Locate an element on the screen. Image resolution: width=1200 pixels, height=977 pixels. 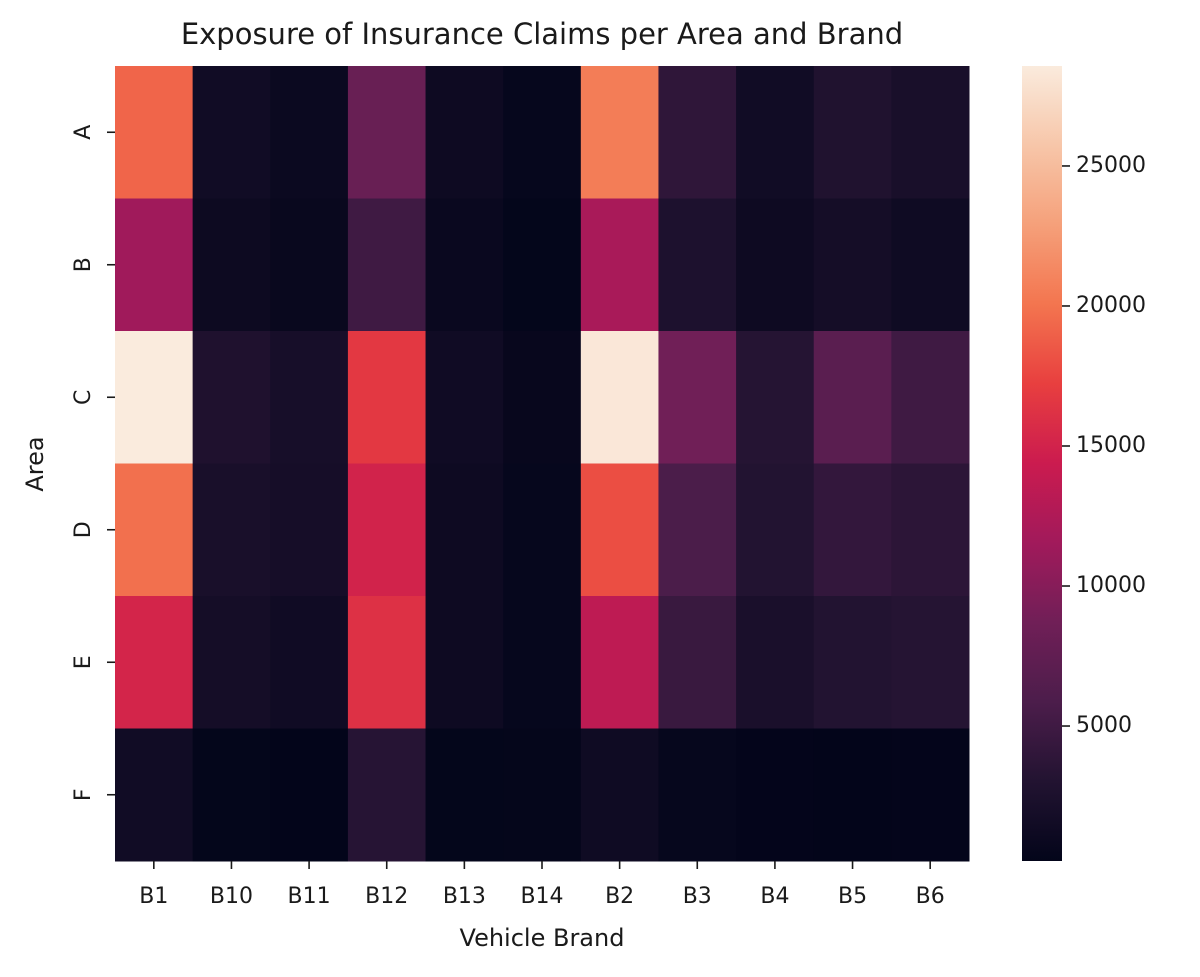
x-tick-label: B1 is located at coordinates (153, 896).